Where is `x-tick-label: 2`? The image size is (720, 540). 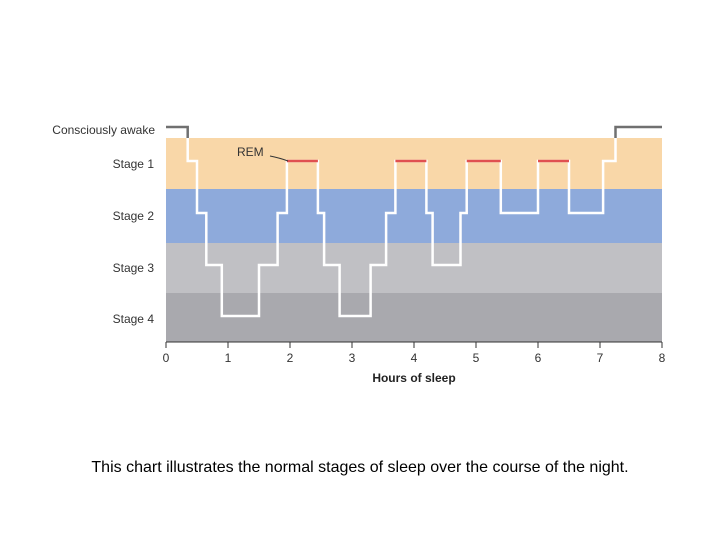 x-tick-label: 2 is located at coordinates (290, 358).